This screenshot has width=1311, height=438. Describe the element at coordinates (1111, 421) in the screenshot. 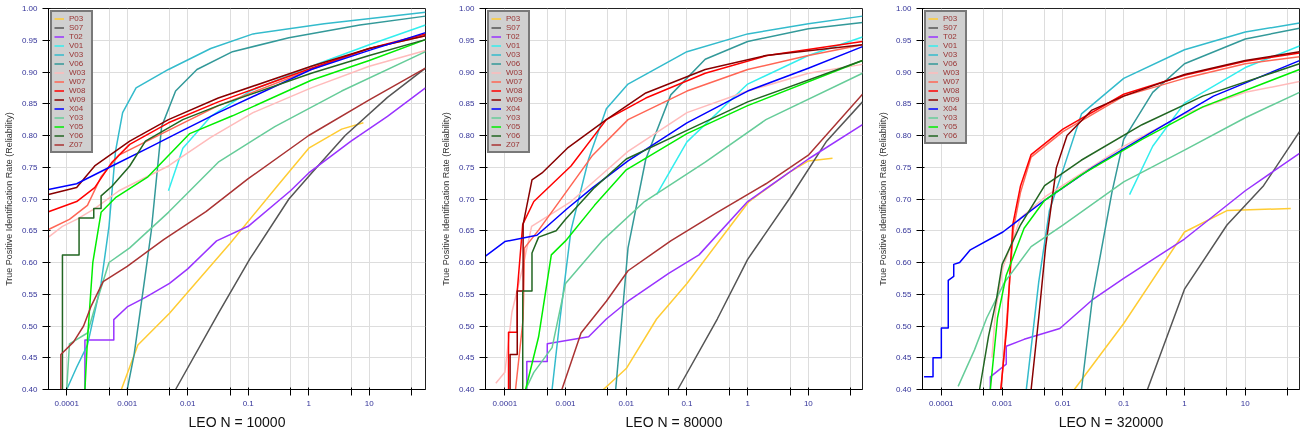

I see `x-axis-title: LEO N = 320000` at that location.